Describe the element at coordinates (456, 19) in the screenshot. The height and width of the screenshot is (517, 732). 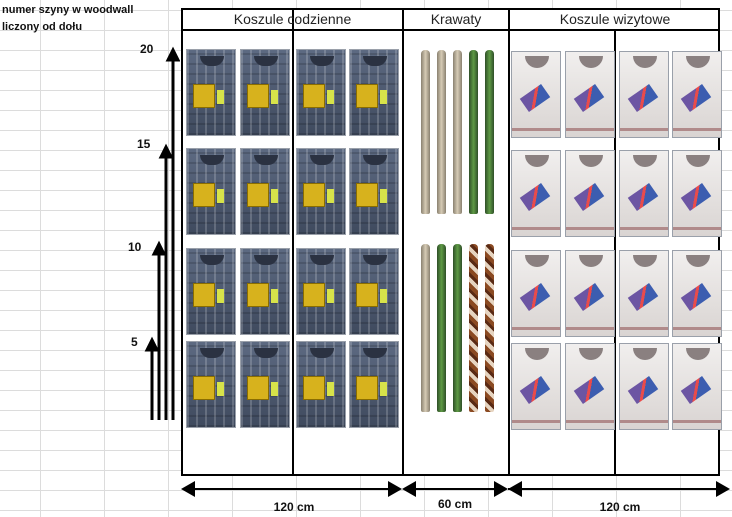
I see `section-title-ties: Krawaty` at that location.